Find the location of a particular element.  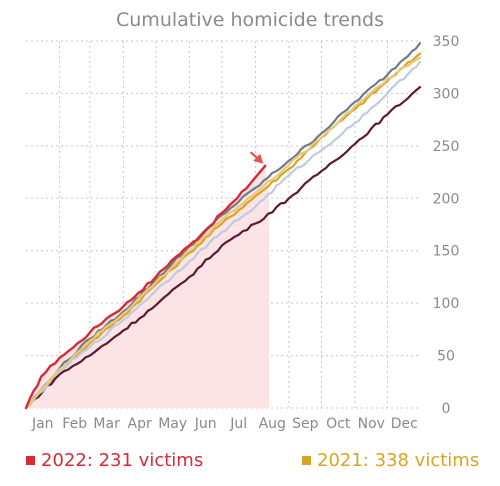

x-tick-label: Jun is located at coordinates (205, 424).